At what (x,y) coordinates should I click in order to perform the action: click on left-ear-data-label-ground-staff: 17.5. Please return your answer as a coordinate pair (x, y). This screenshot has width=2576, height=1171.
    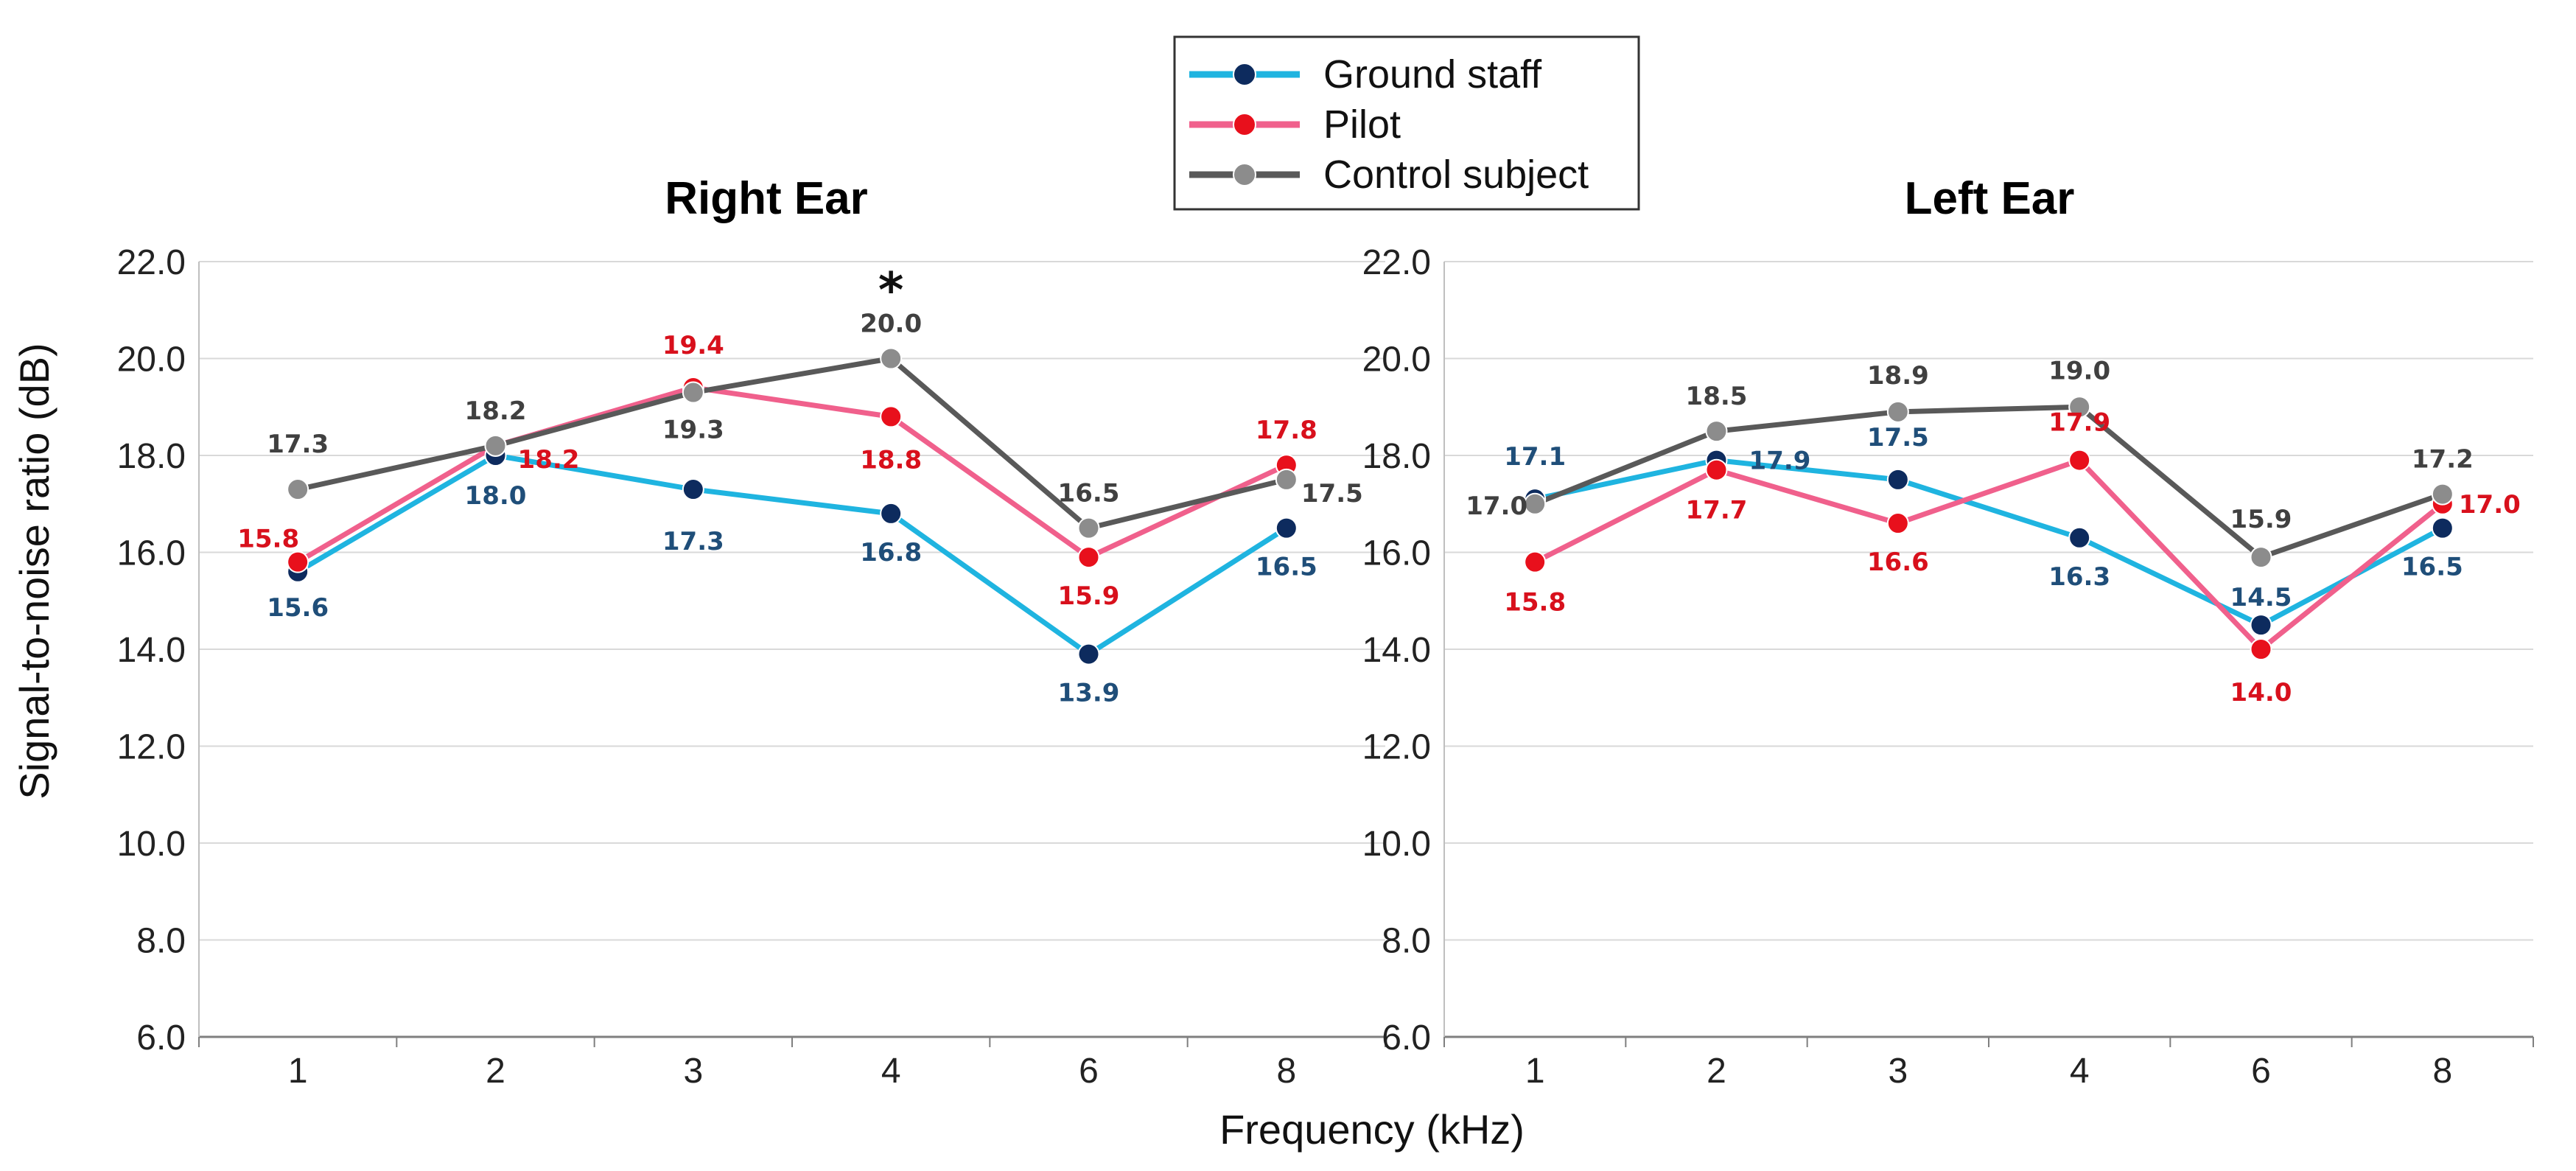
    Looking at the image, I should click on (1898, 437).